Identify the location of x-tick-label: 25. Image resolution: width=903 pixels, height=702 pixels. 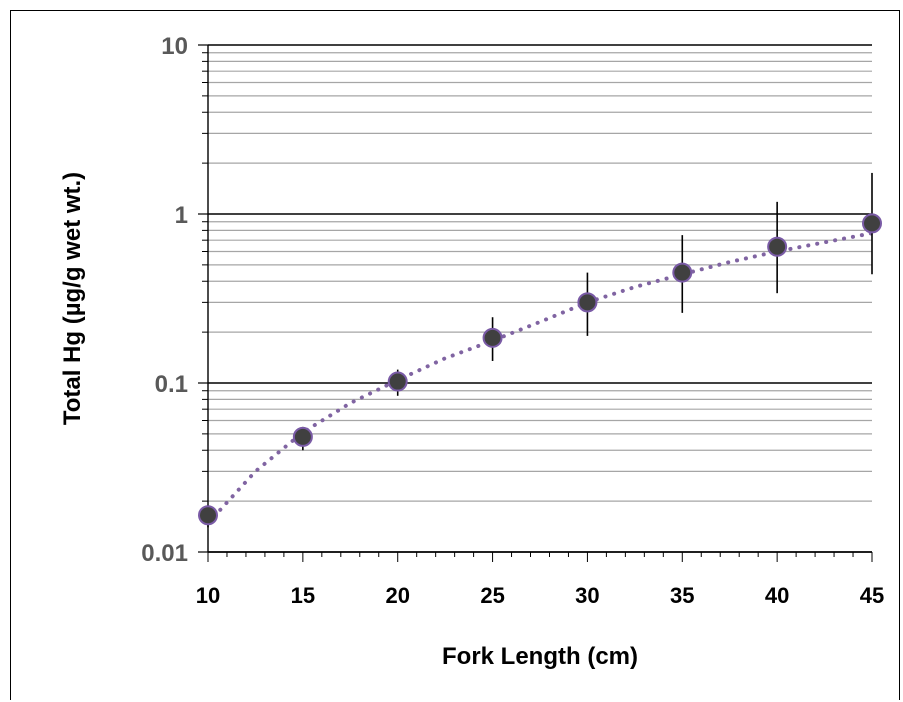
(492, 595).